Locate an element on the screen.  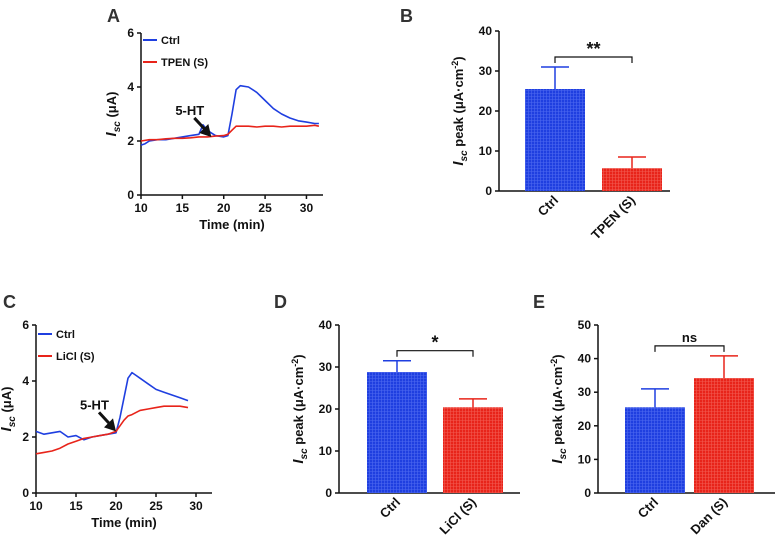
panel-c-y-axis-title: Isc (μA) is located at coordinates (9, 409).